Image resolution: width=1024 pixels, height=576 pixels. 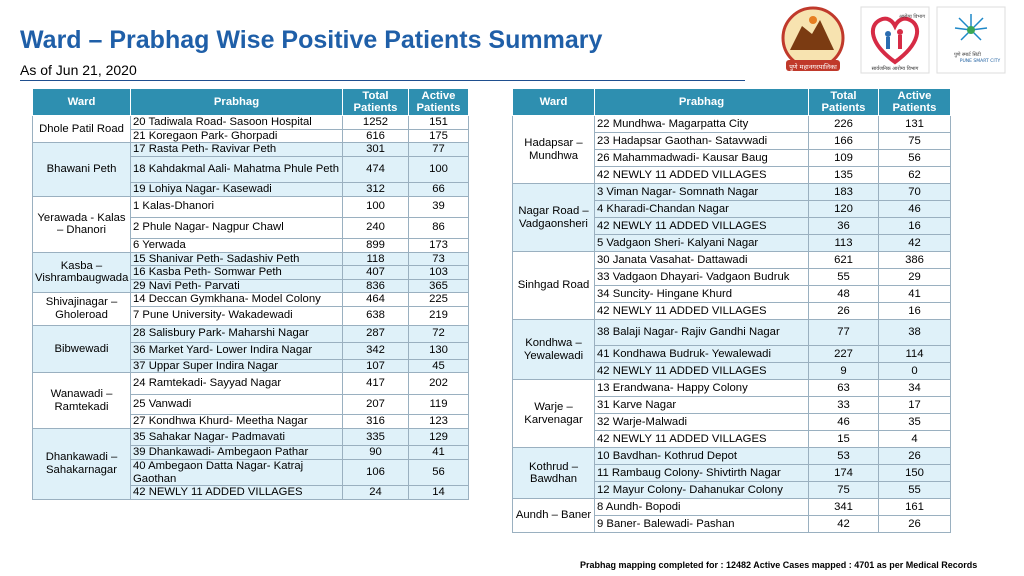 What do you see at coordinates (968, 54) in the screenshot?
I see `smart-city-logo-text-mr: पुणे स्मार्ट सिटी` at bounding box center [968, 54].